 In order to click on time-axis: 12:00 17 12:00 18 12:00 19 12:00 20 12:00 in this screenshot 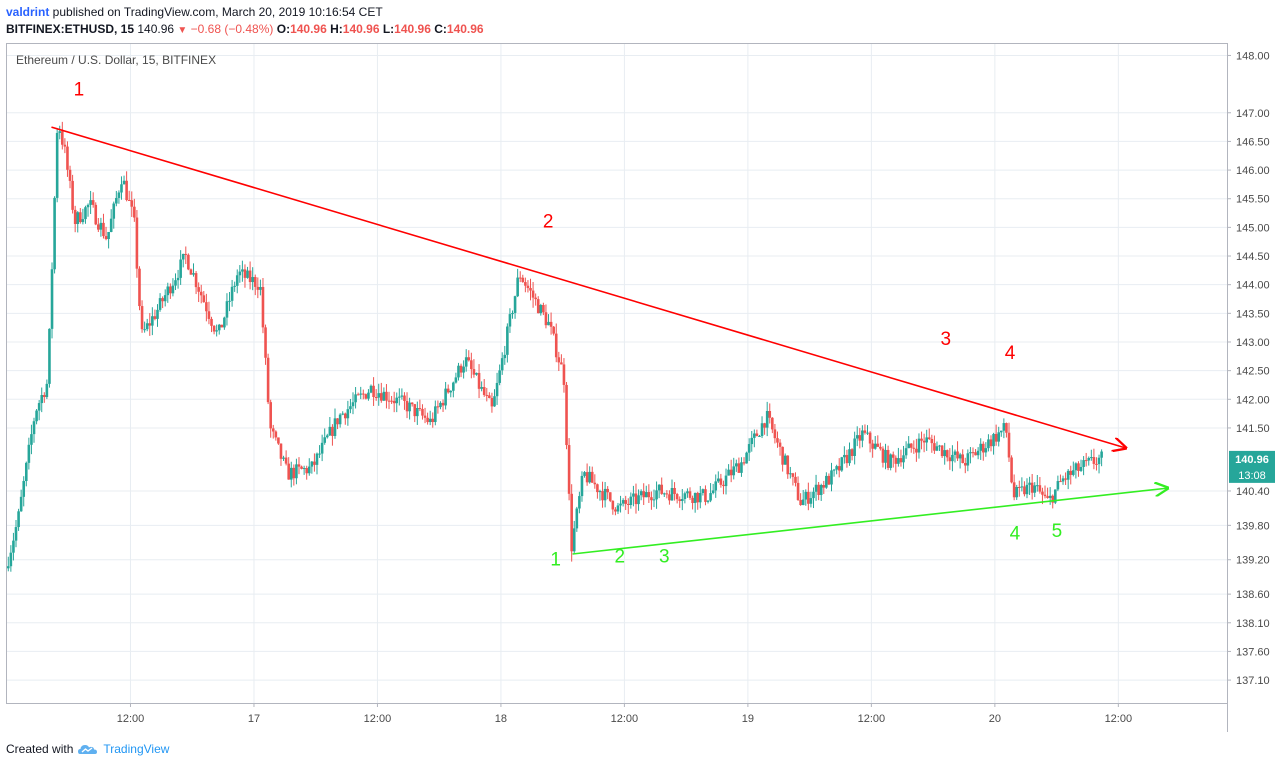, I will do `click(624, 714)`.